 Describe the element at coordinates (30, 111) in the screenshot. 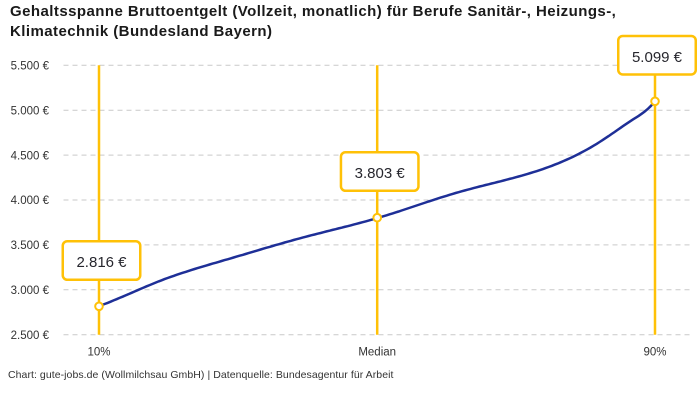

I see `svg-text: 5.000 €` at that location.